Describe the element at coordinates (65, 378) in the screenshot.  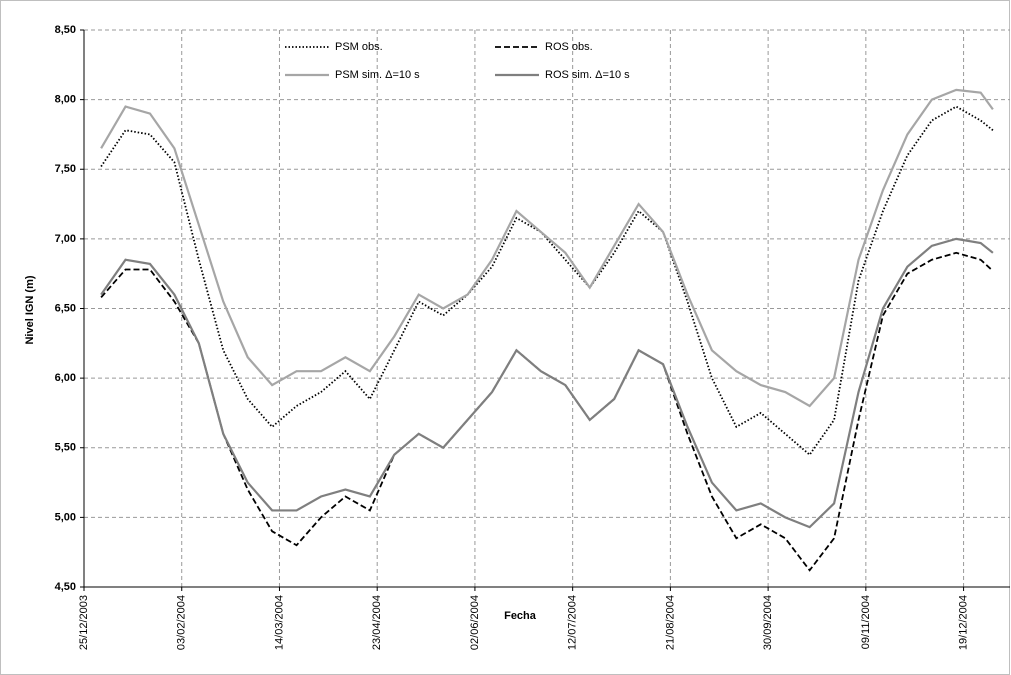
I see `y-tick-label: 6,00` at that location.